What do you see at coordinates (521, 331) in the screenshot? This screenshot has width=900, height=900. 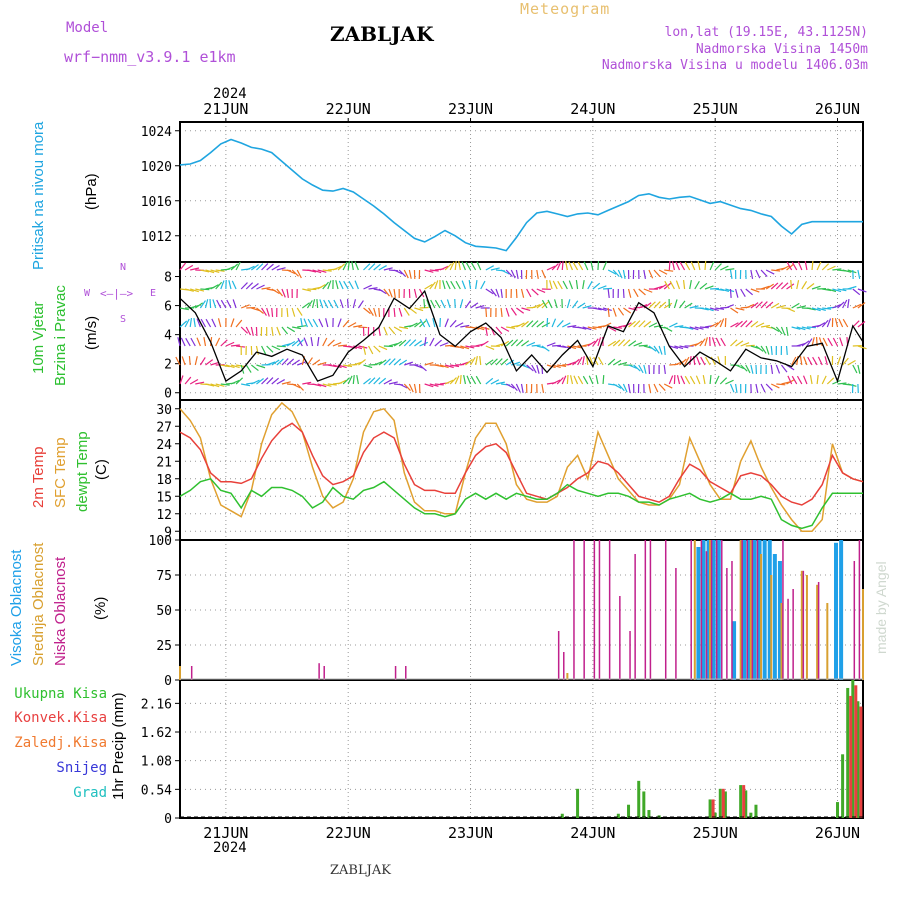 I see `panel-frame` at bounding box center [521, 331].